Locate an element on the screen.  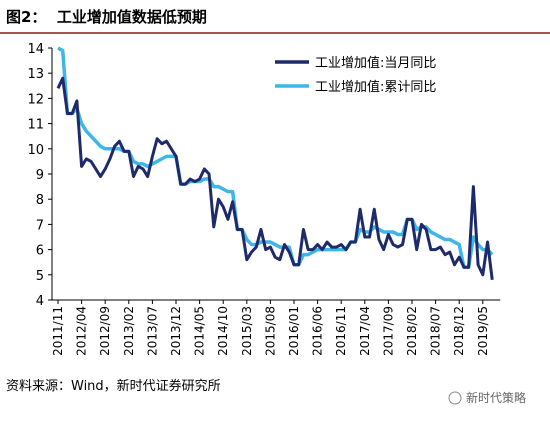
chart-title: 图2： 工业增加值数据低预期 is located at coordinates (106, 17).